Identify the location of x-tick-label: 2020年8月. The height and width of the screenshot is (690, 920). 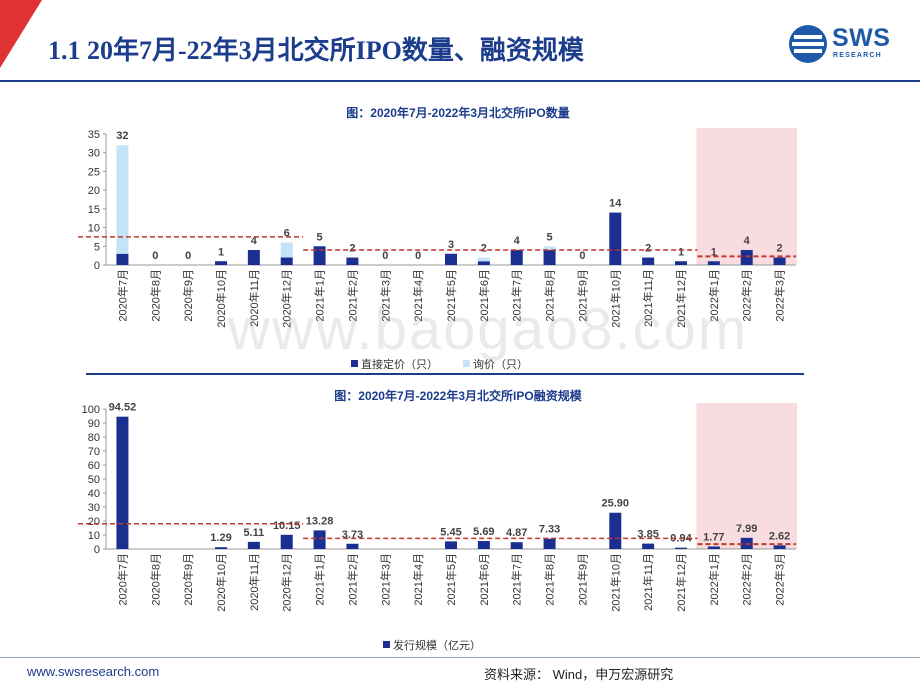
(155, 579).